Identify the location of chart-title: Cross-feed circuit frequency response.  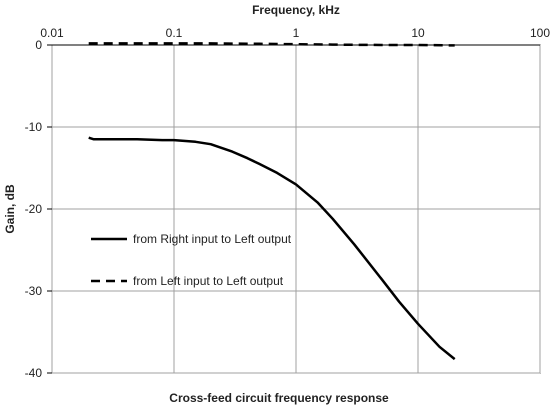
(279, 398).